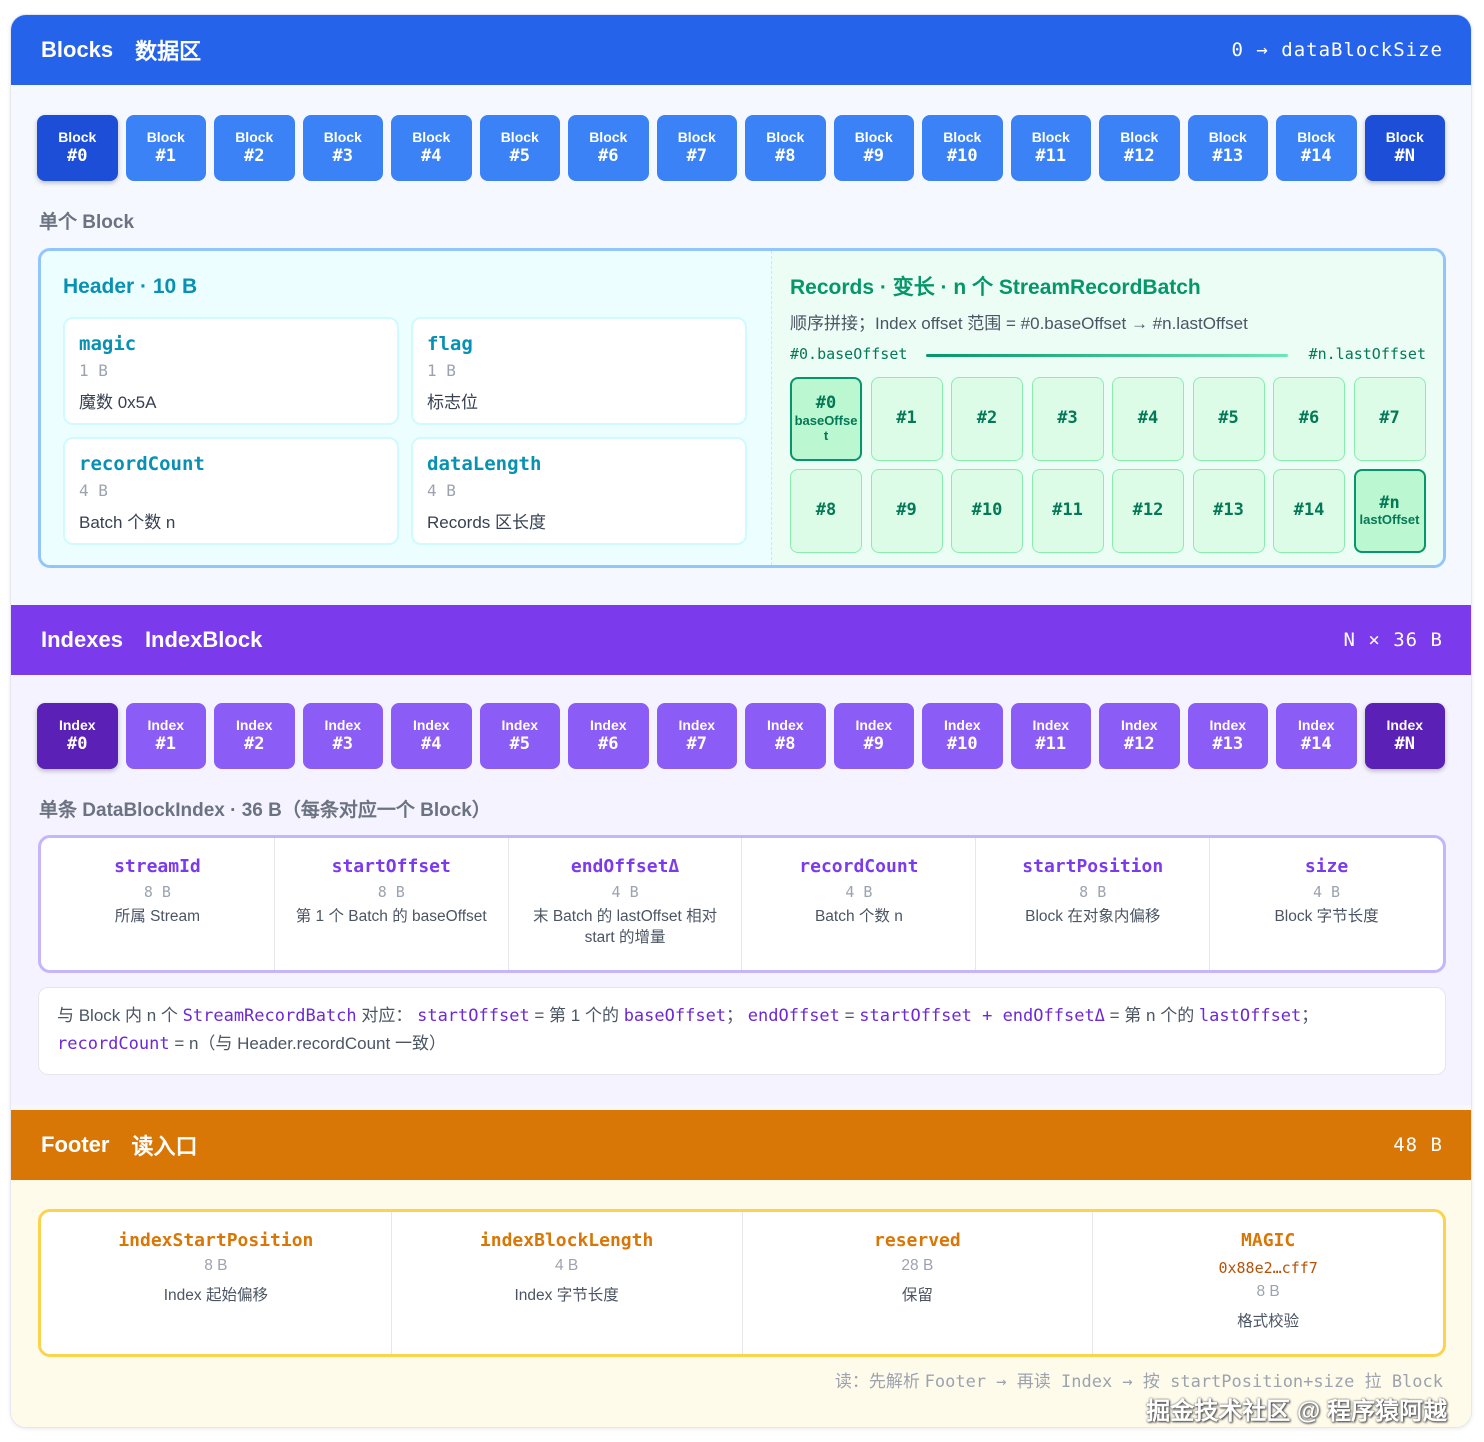 This screenshot has height=1442, width=1484. I want to click on field-desc: Batch 个数 n, so click(127, 522).